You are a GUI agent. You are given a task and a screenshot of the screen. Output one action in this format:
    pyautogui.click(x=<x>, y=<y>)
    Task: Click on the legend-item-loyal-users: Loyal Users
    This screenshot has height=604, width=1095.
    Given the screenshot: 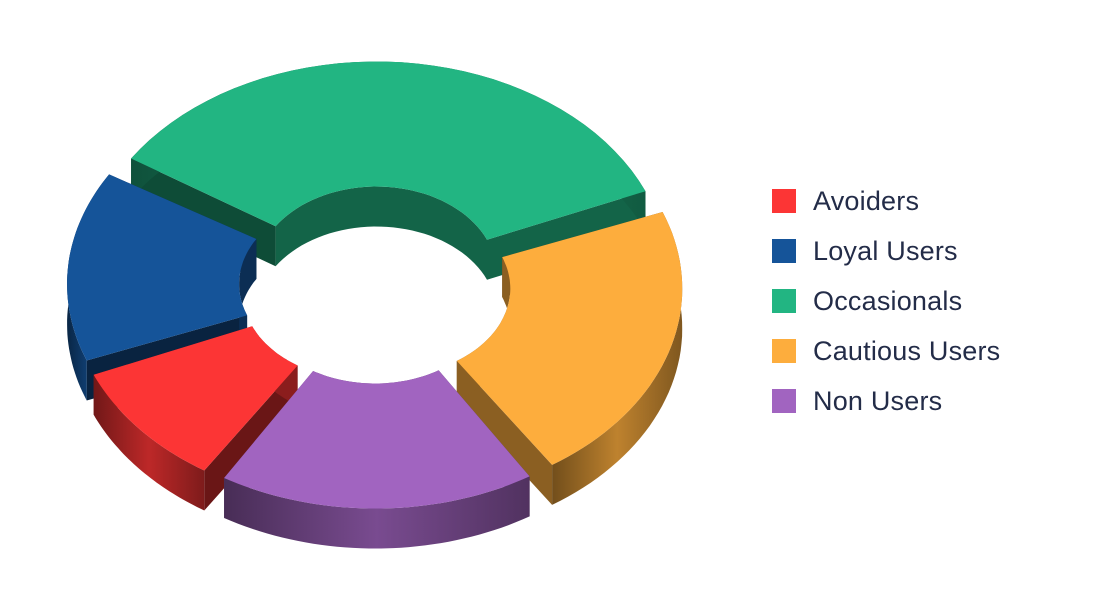 What is the action you would take?
    pyautogui.click(x=886, y=251)
    